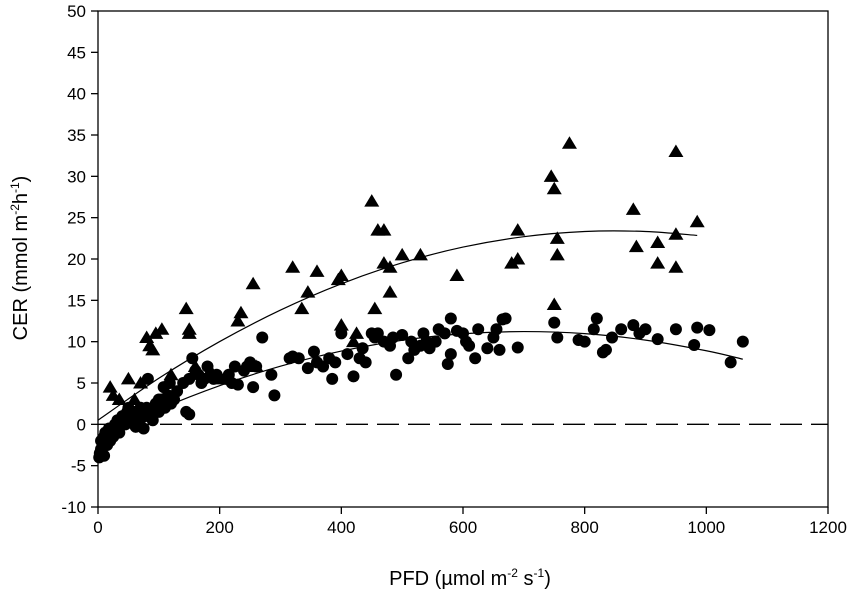 The image size is (848, 594). Describe the element at coordinates (584, 527) in the screenshot. I see `x-tick-label: 800` at that location.